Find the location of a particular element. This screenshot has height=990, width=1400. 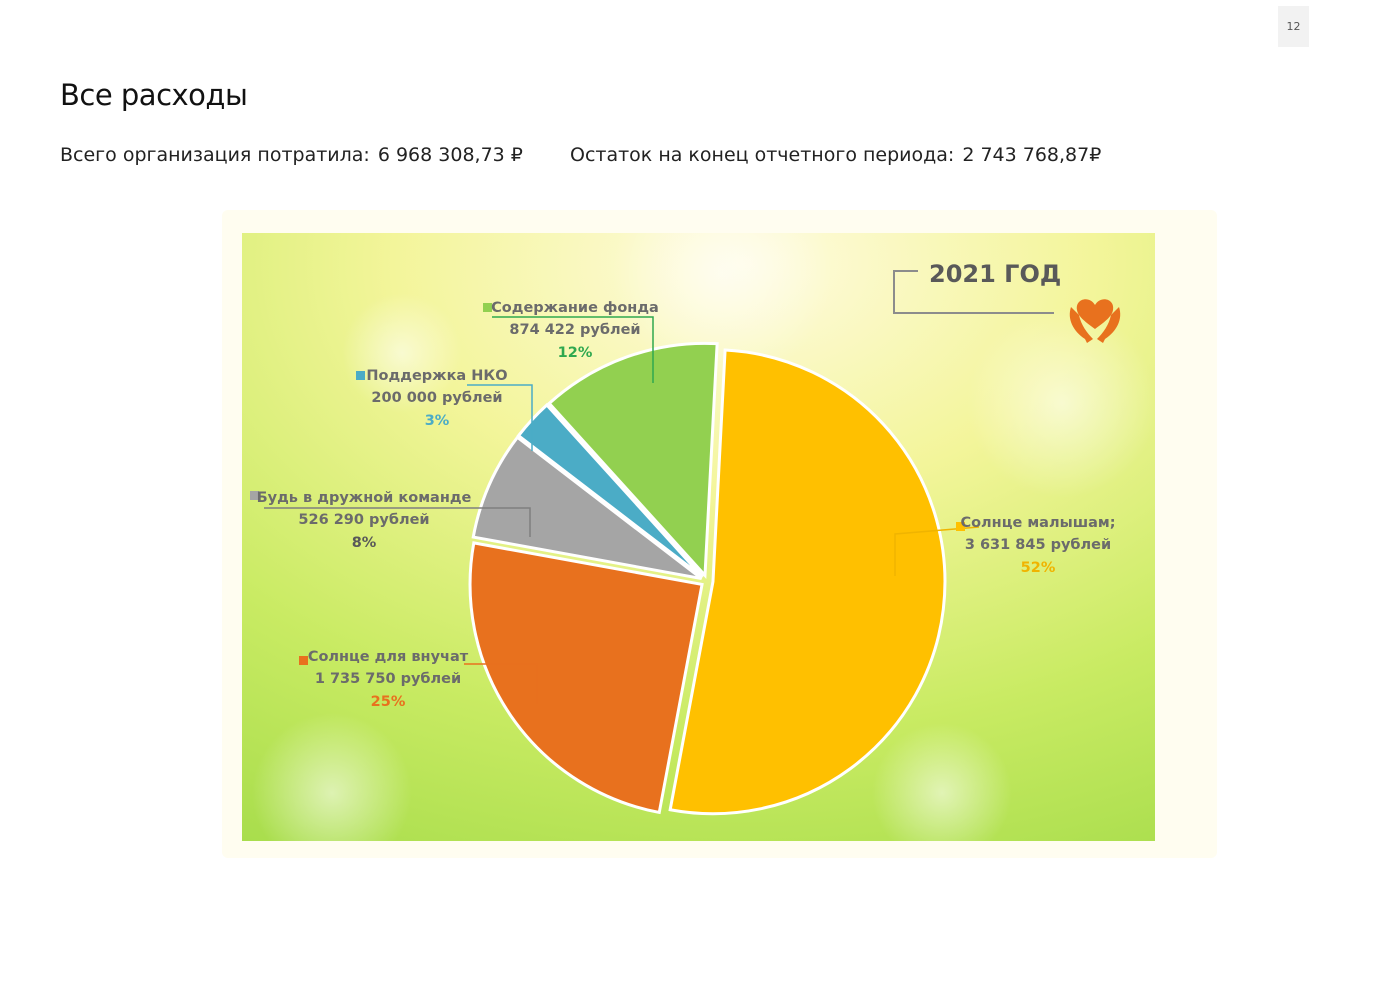

slice-label-amount: 200 000 рублей is located at coordinates (436, 398).